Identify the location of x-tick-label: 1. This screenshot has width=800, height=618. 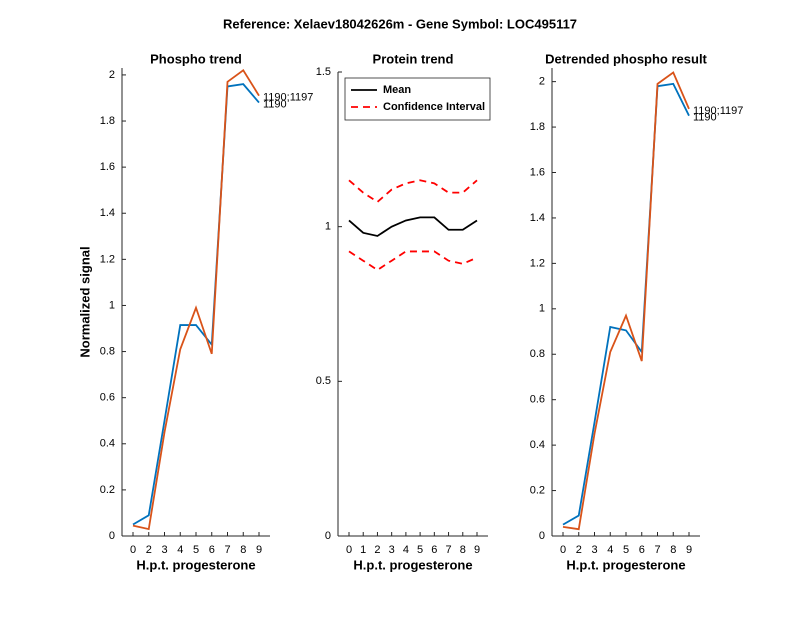
(363, 550).